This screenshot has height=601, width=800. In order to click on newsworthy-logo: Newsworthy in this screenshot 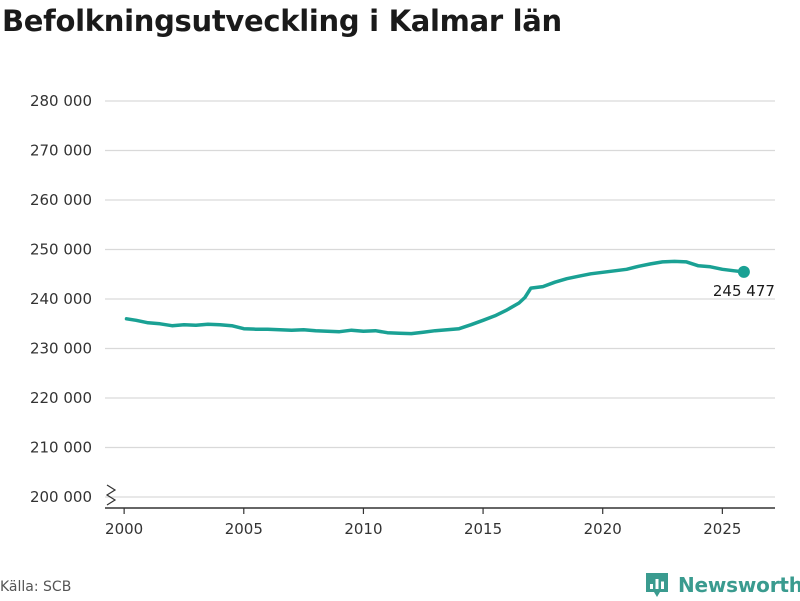, I will do `click(722, 585)`.